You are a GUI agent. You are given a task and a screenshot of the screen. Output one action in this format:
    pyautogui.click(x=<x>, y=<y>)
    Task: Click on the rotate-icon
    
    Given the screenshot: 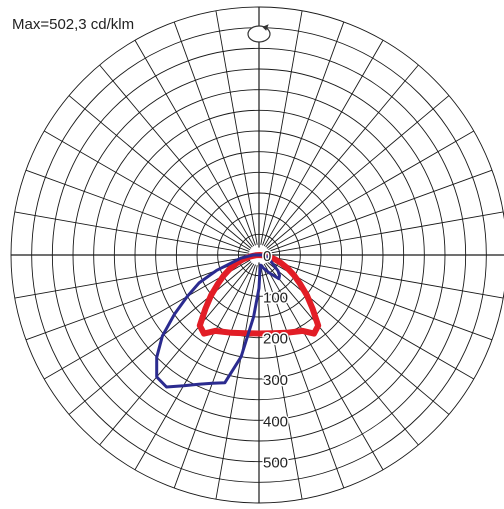 What is the action you would take?
    pyautogui.click(x=259, y=33)
    